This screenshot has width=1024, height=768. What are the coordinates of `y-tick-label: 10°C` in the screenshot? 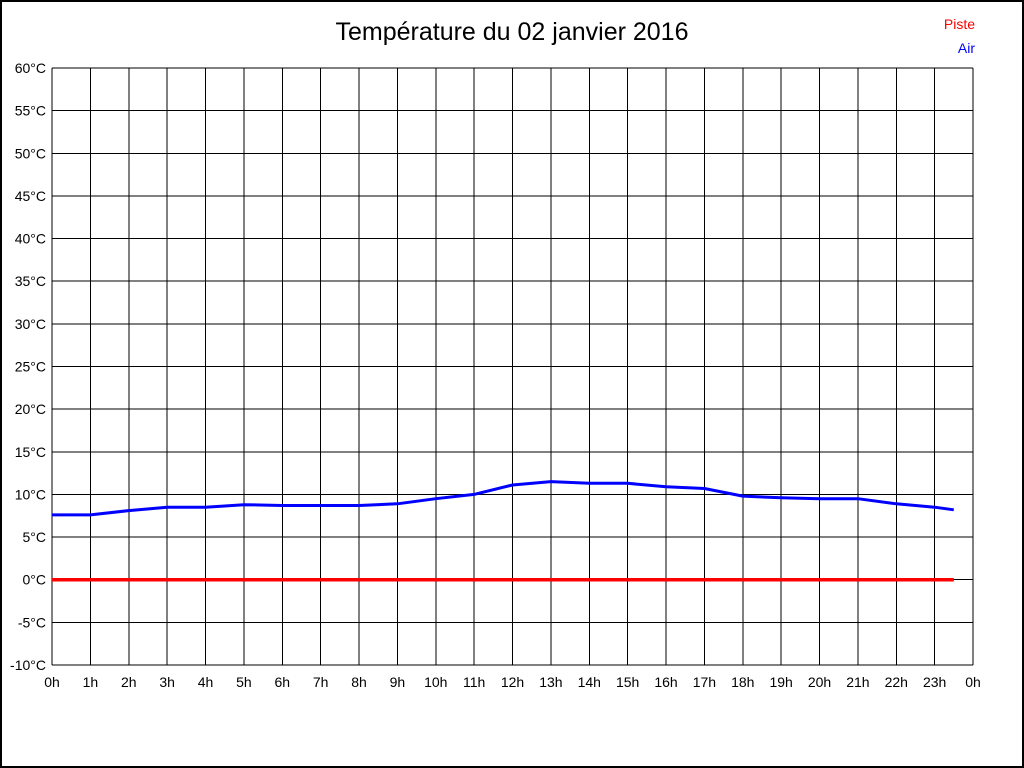 It's located at (30, 494).